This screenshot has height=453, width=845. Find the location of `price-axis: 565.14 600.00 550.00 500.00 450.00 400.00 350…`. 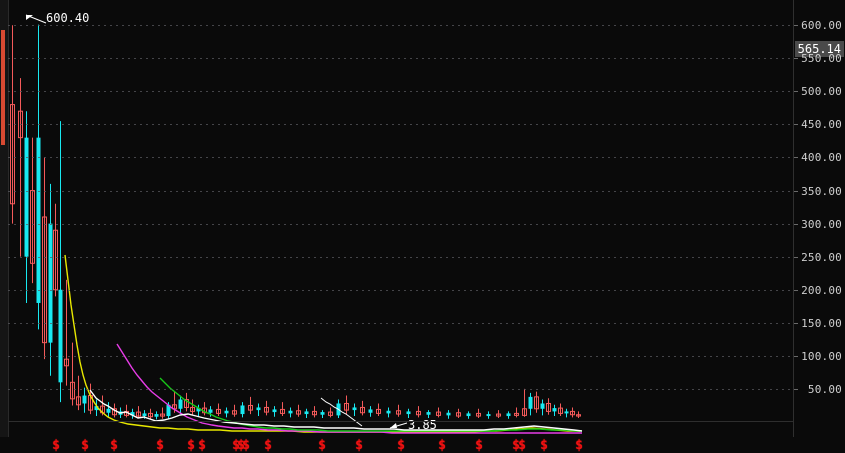

price-axis: 565.14 600.00 550.00 500.00 450.00 400.00 350… is located at coordinates (819, 218).